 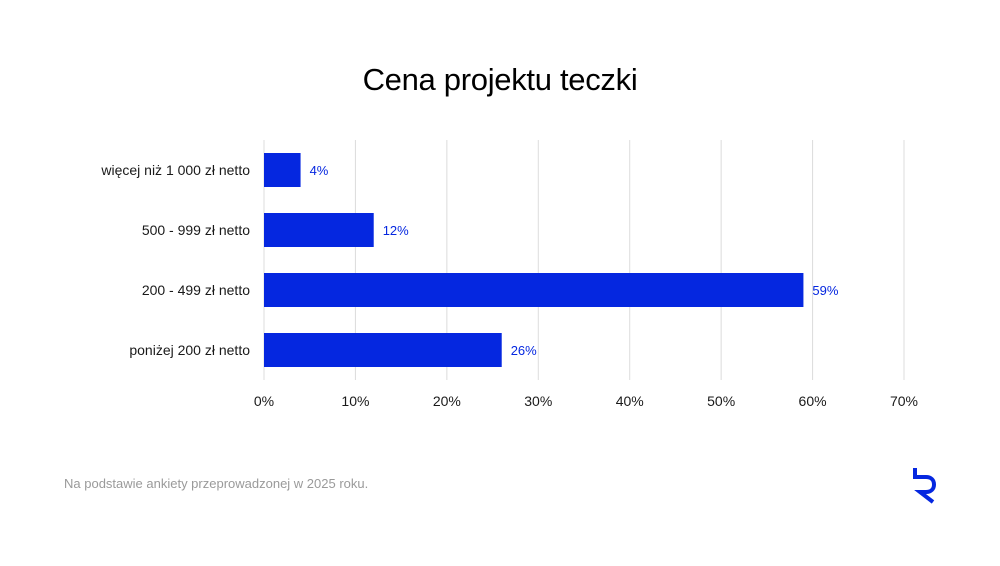 What do you see at coordinates (447, 401) in the screenshot?
I see `x-tick-label: 20%` at bounding box center [447, 401].